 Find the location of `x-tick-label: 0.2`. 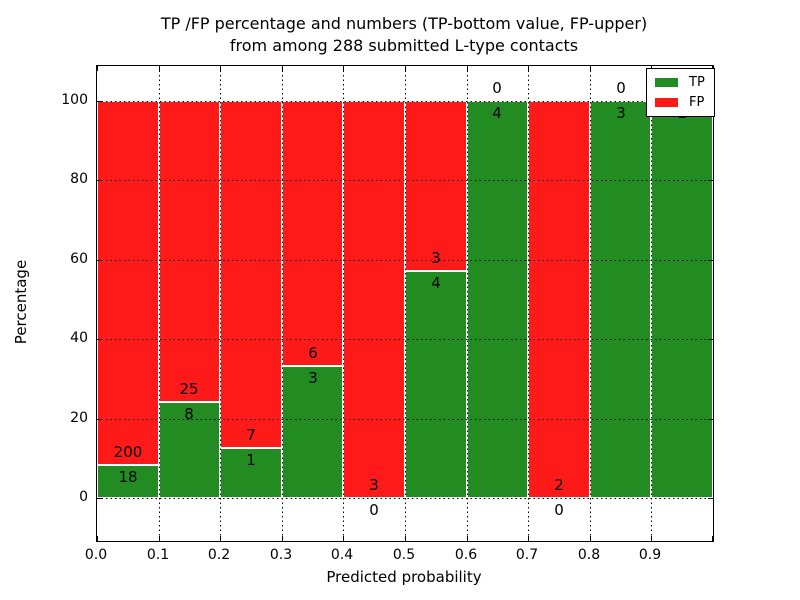

x-tick-label: 0.2 is located at coordinates (219, 555).